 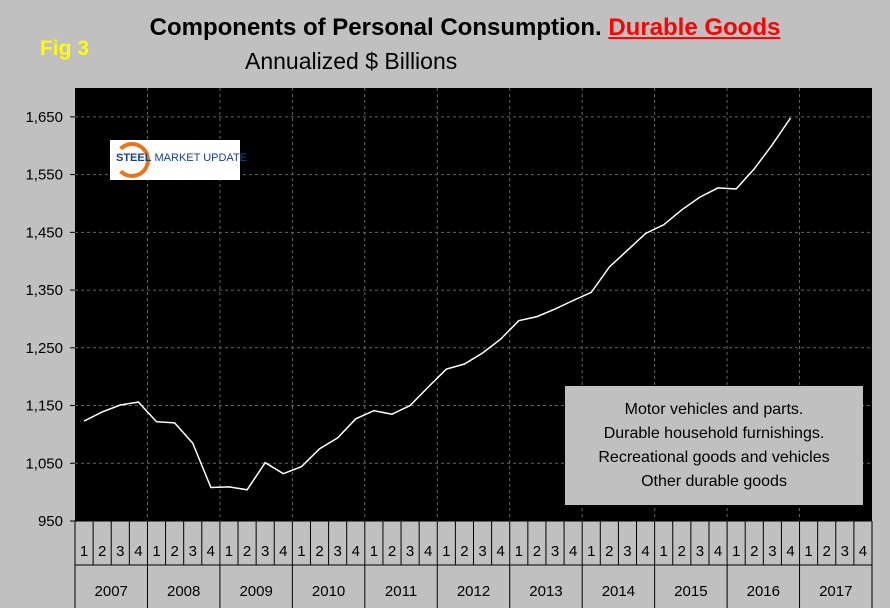 I want to click on legend-line: Recreational goods and vehicles, so click(x=714, y=457).